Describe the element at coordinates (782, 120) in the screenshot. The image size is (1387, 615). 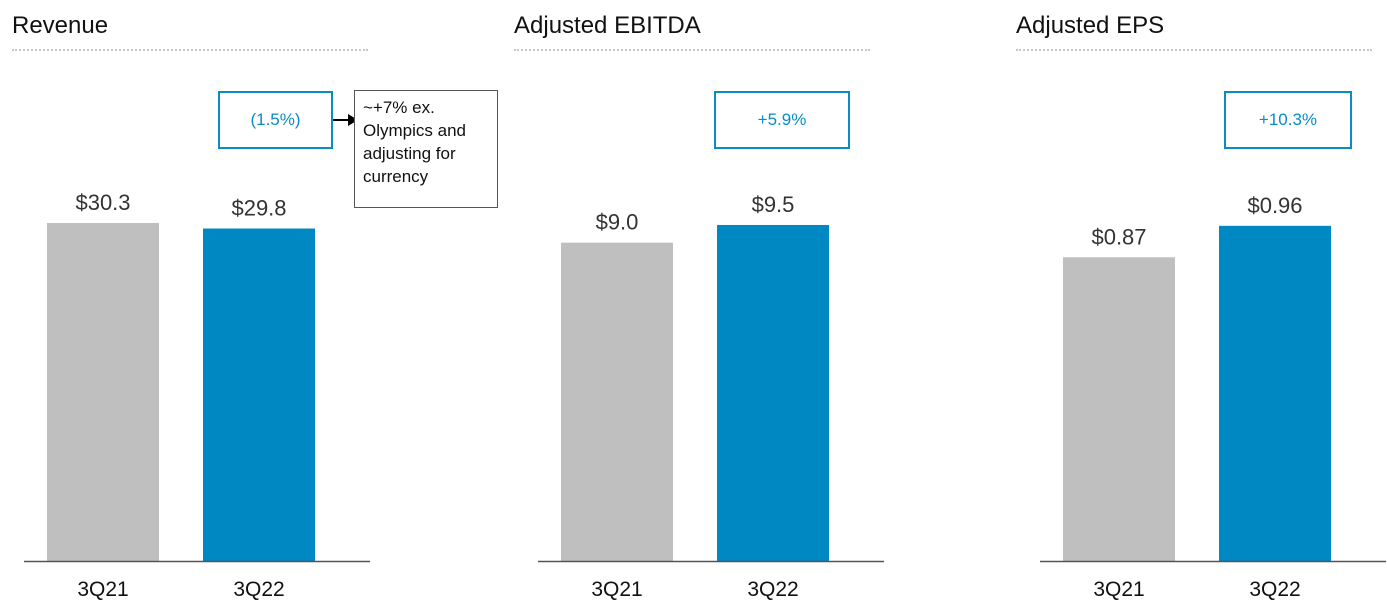
I see `change-badge: +5.9%` at that location.